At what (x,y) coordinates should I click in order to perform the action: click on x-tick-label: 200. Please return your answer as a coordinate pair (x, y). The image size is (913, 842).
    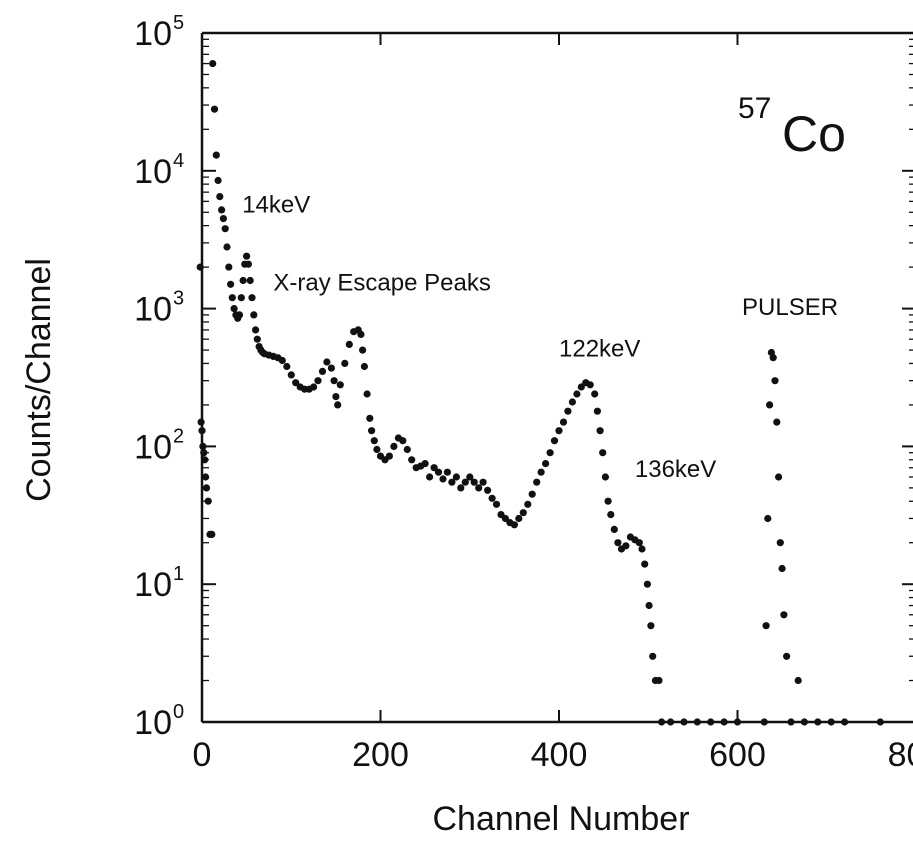
    Looking at the image, I should click on (380, 755).